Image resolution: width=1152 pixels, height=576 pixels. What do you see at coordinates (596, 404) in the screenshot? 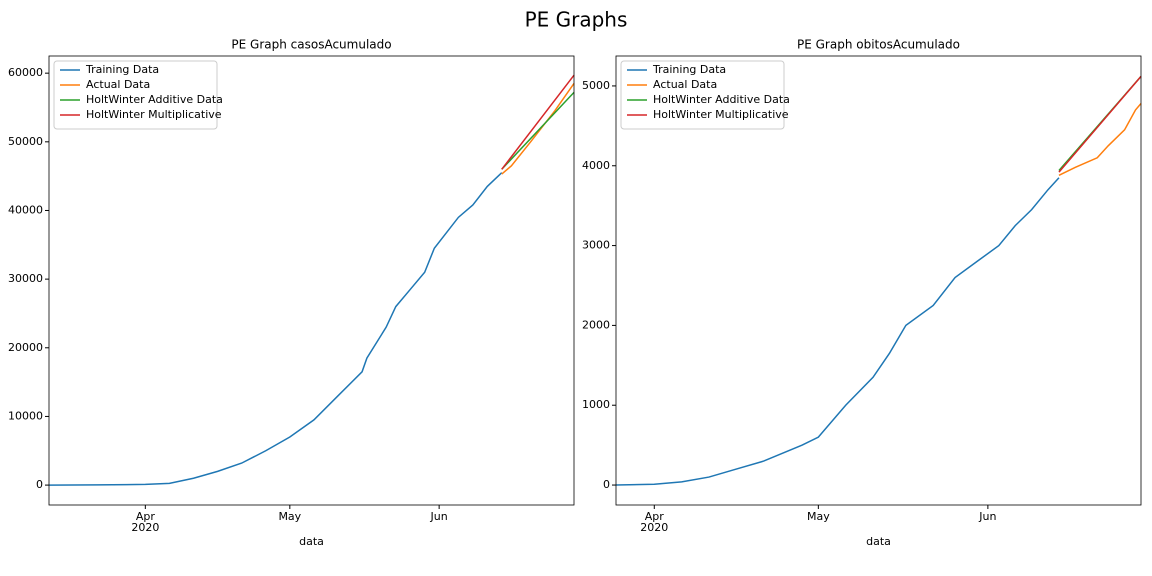
I see `y-tick-label: 1000` at bounding box center [596, 404].